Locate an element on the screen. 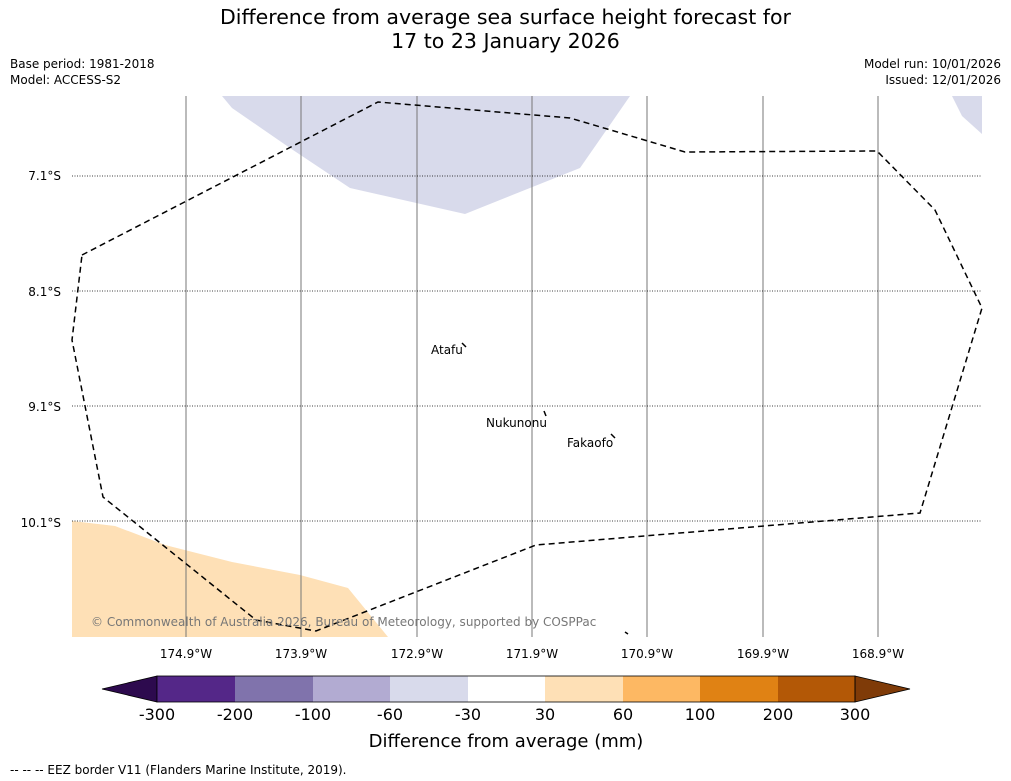  issued-date: Issued: 12/01/2026 is located at coordinates (943, 80).